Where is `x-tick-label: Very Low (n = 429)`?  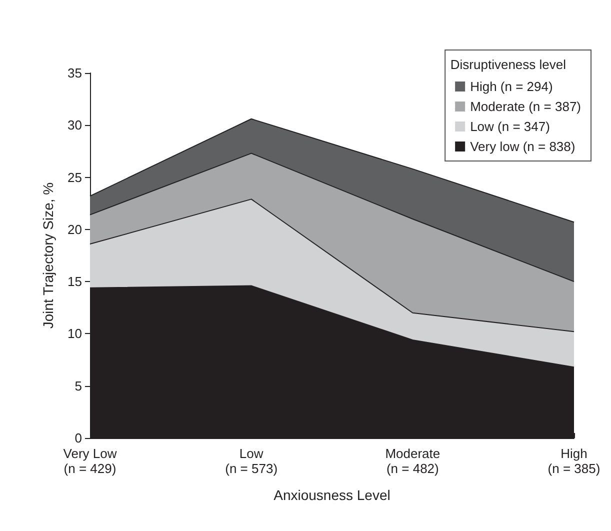 x-tick-label: Very Low (n = 429) is located at coordinates (90, 461).